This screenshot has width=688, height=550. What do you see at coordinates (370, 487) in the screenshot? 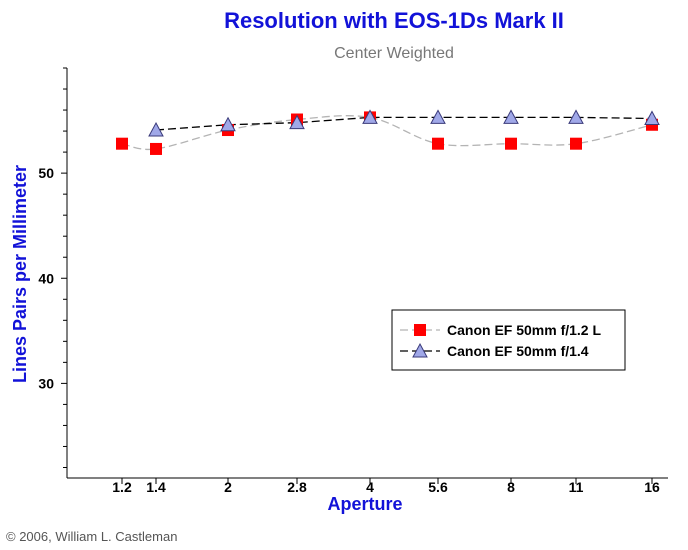
I see `x-tick-label: 4` at bounding box center [370, 487].